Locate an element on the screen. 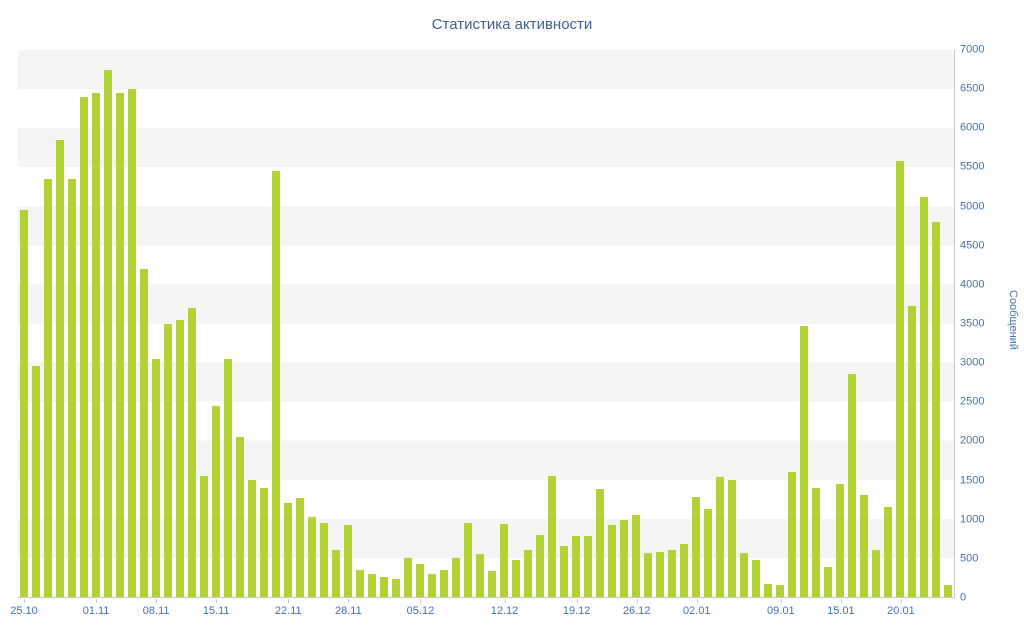 The width and height of the screenshot is (1024, 640). x-axis-tick-label: 08.11 is located at coordinates (156, 611).